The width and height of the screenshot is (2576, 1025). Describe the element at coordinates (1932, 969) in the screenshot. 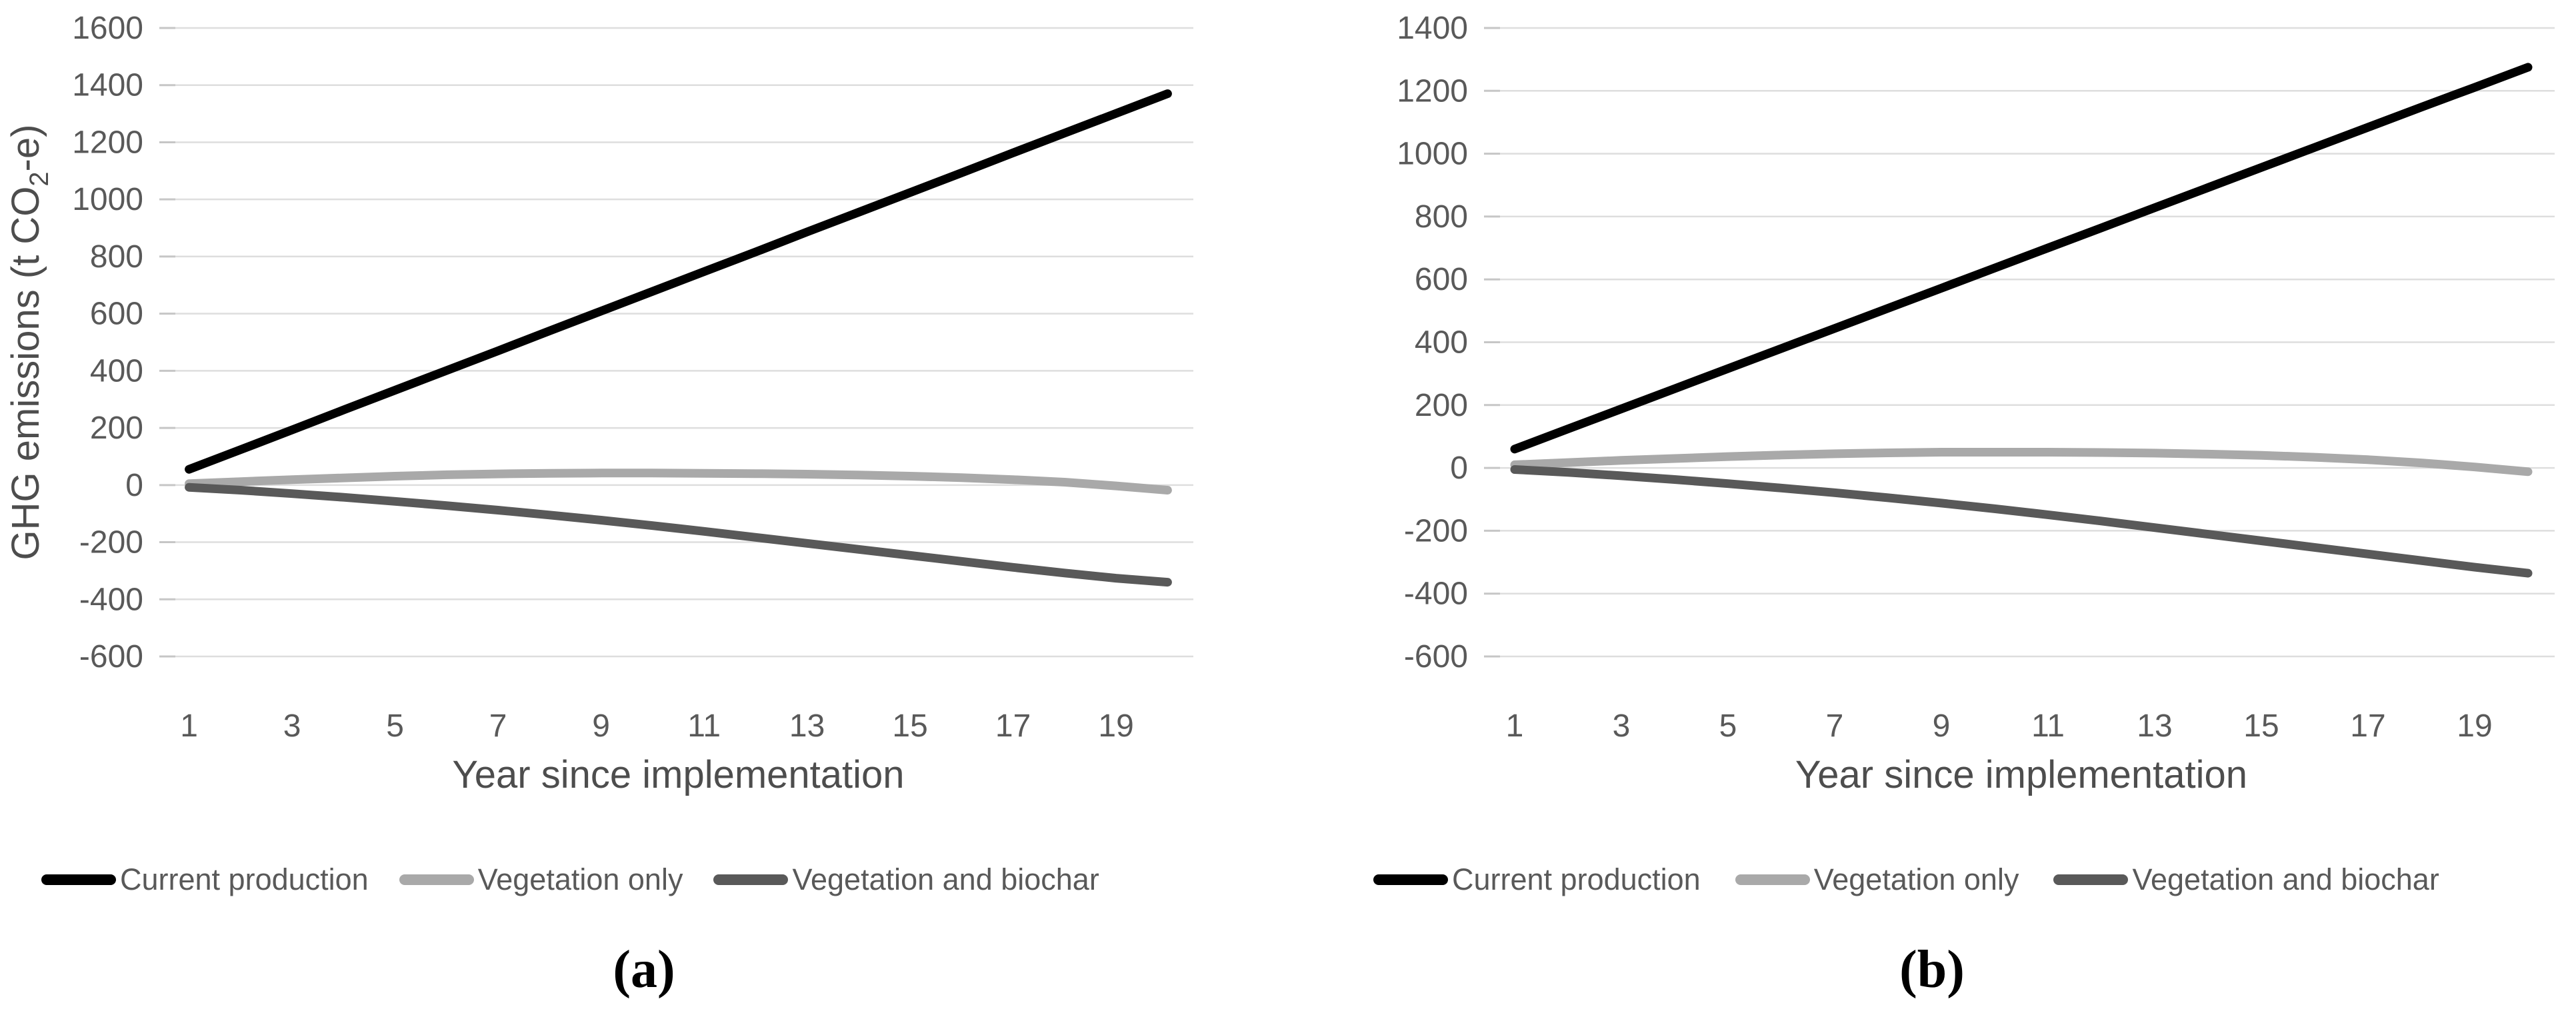

I see `caption-panel-b: (b)` at that location.